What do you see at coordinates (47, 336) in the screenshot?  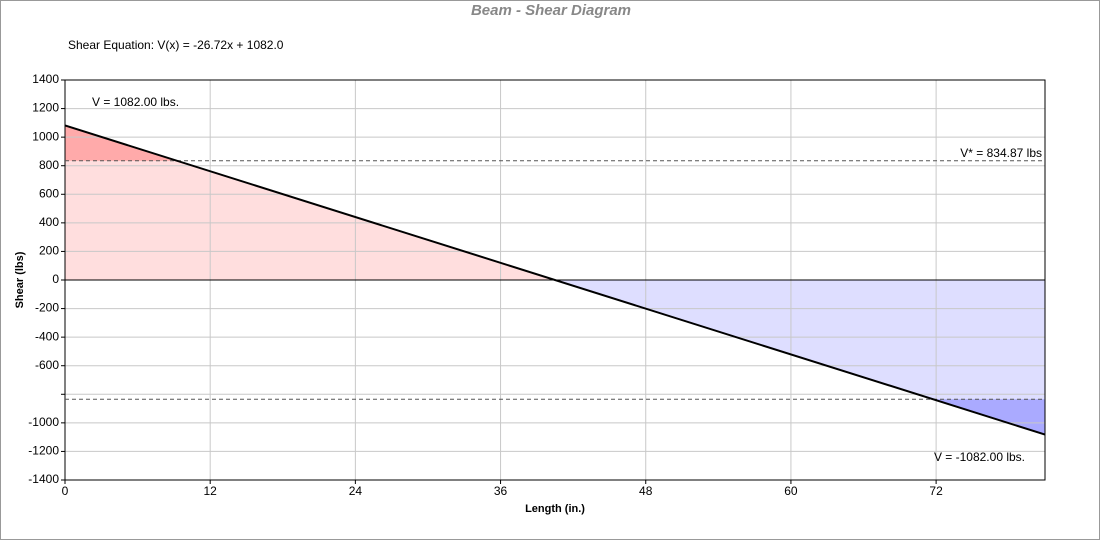 I see `y-tick-label: -400` at bounding box center [47, 336].